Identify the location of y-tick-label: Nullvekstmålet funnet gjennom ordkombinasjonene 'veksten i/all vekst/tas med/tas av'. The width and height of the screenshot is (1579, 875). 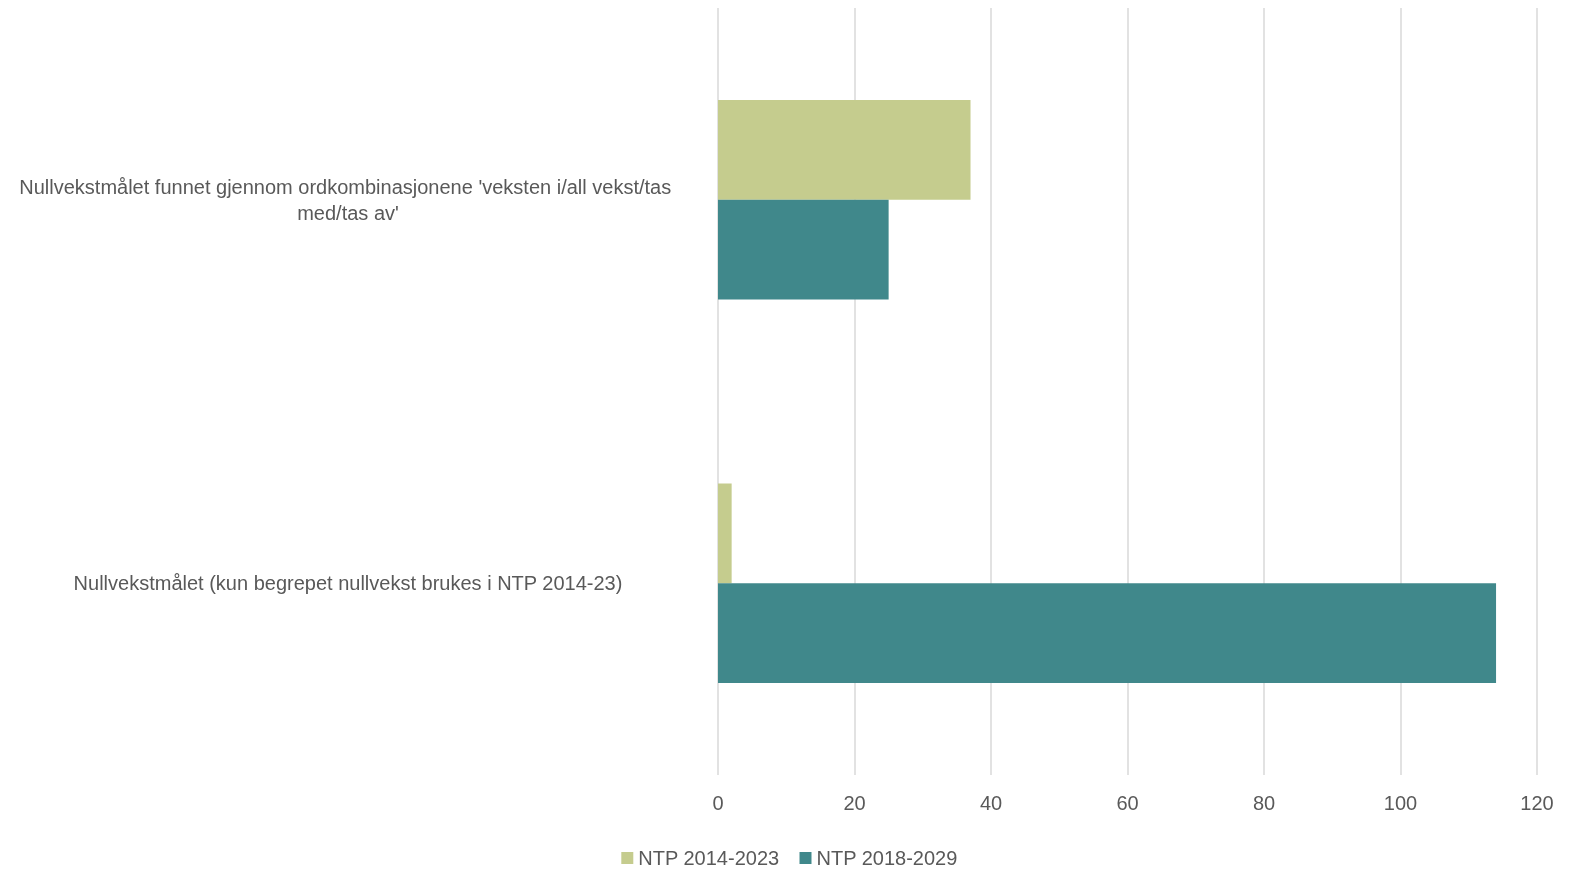
(348, 199).